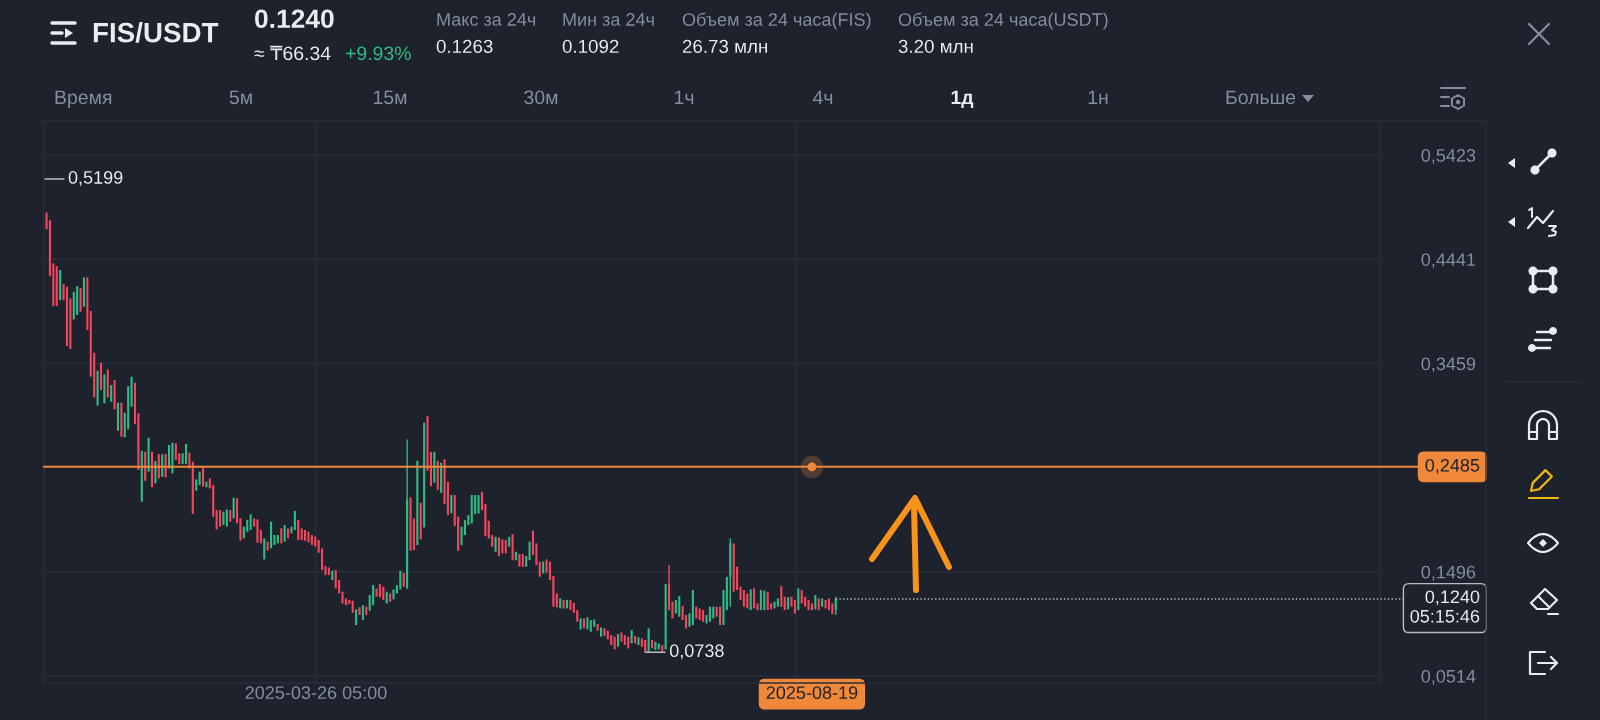  Describe the element at coordinates (962, 99) in the screenshot. I see `text: 1д` at that location.